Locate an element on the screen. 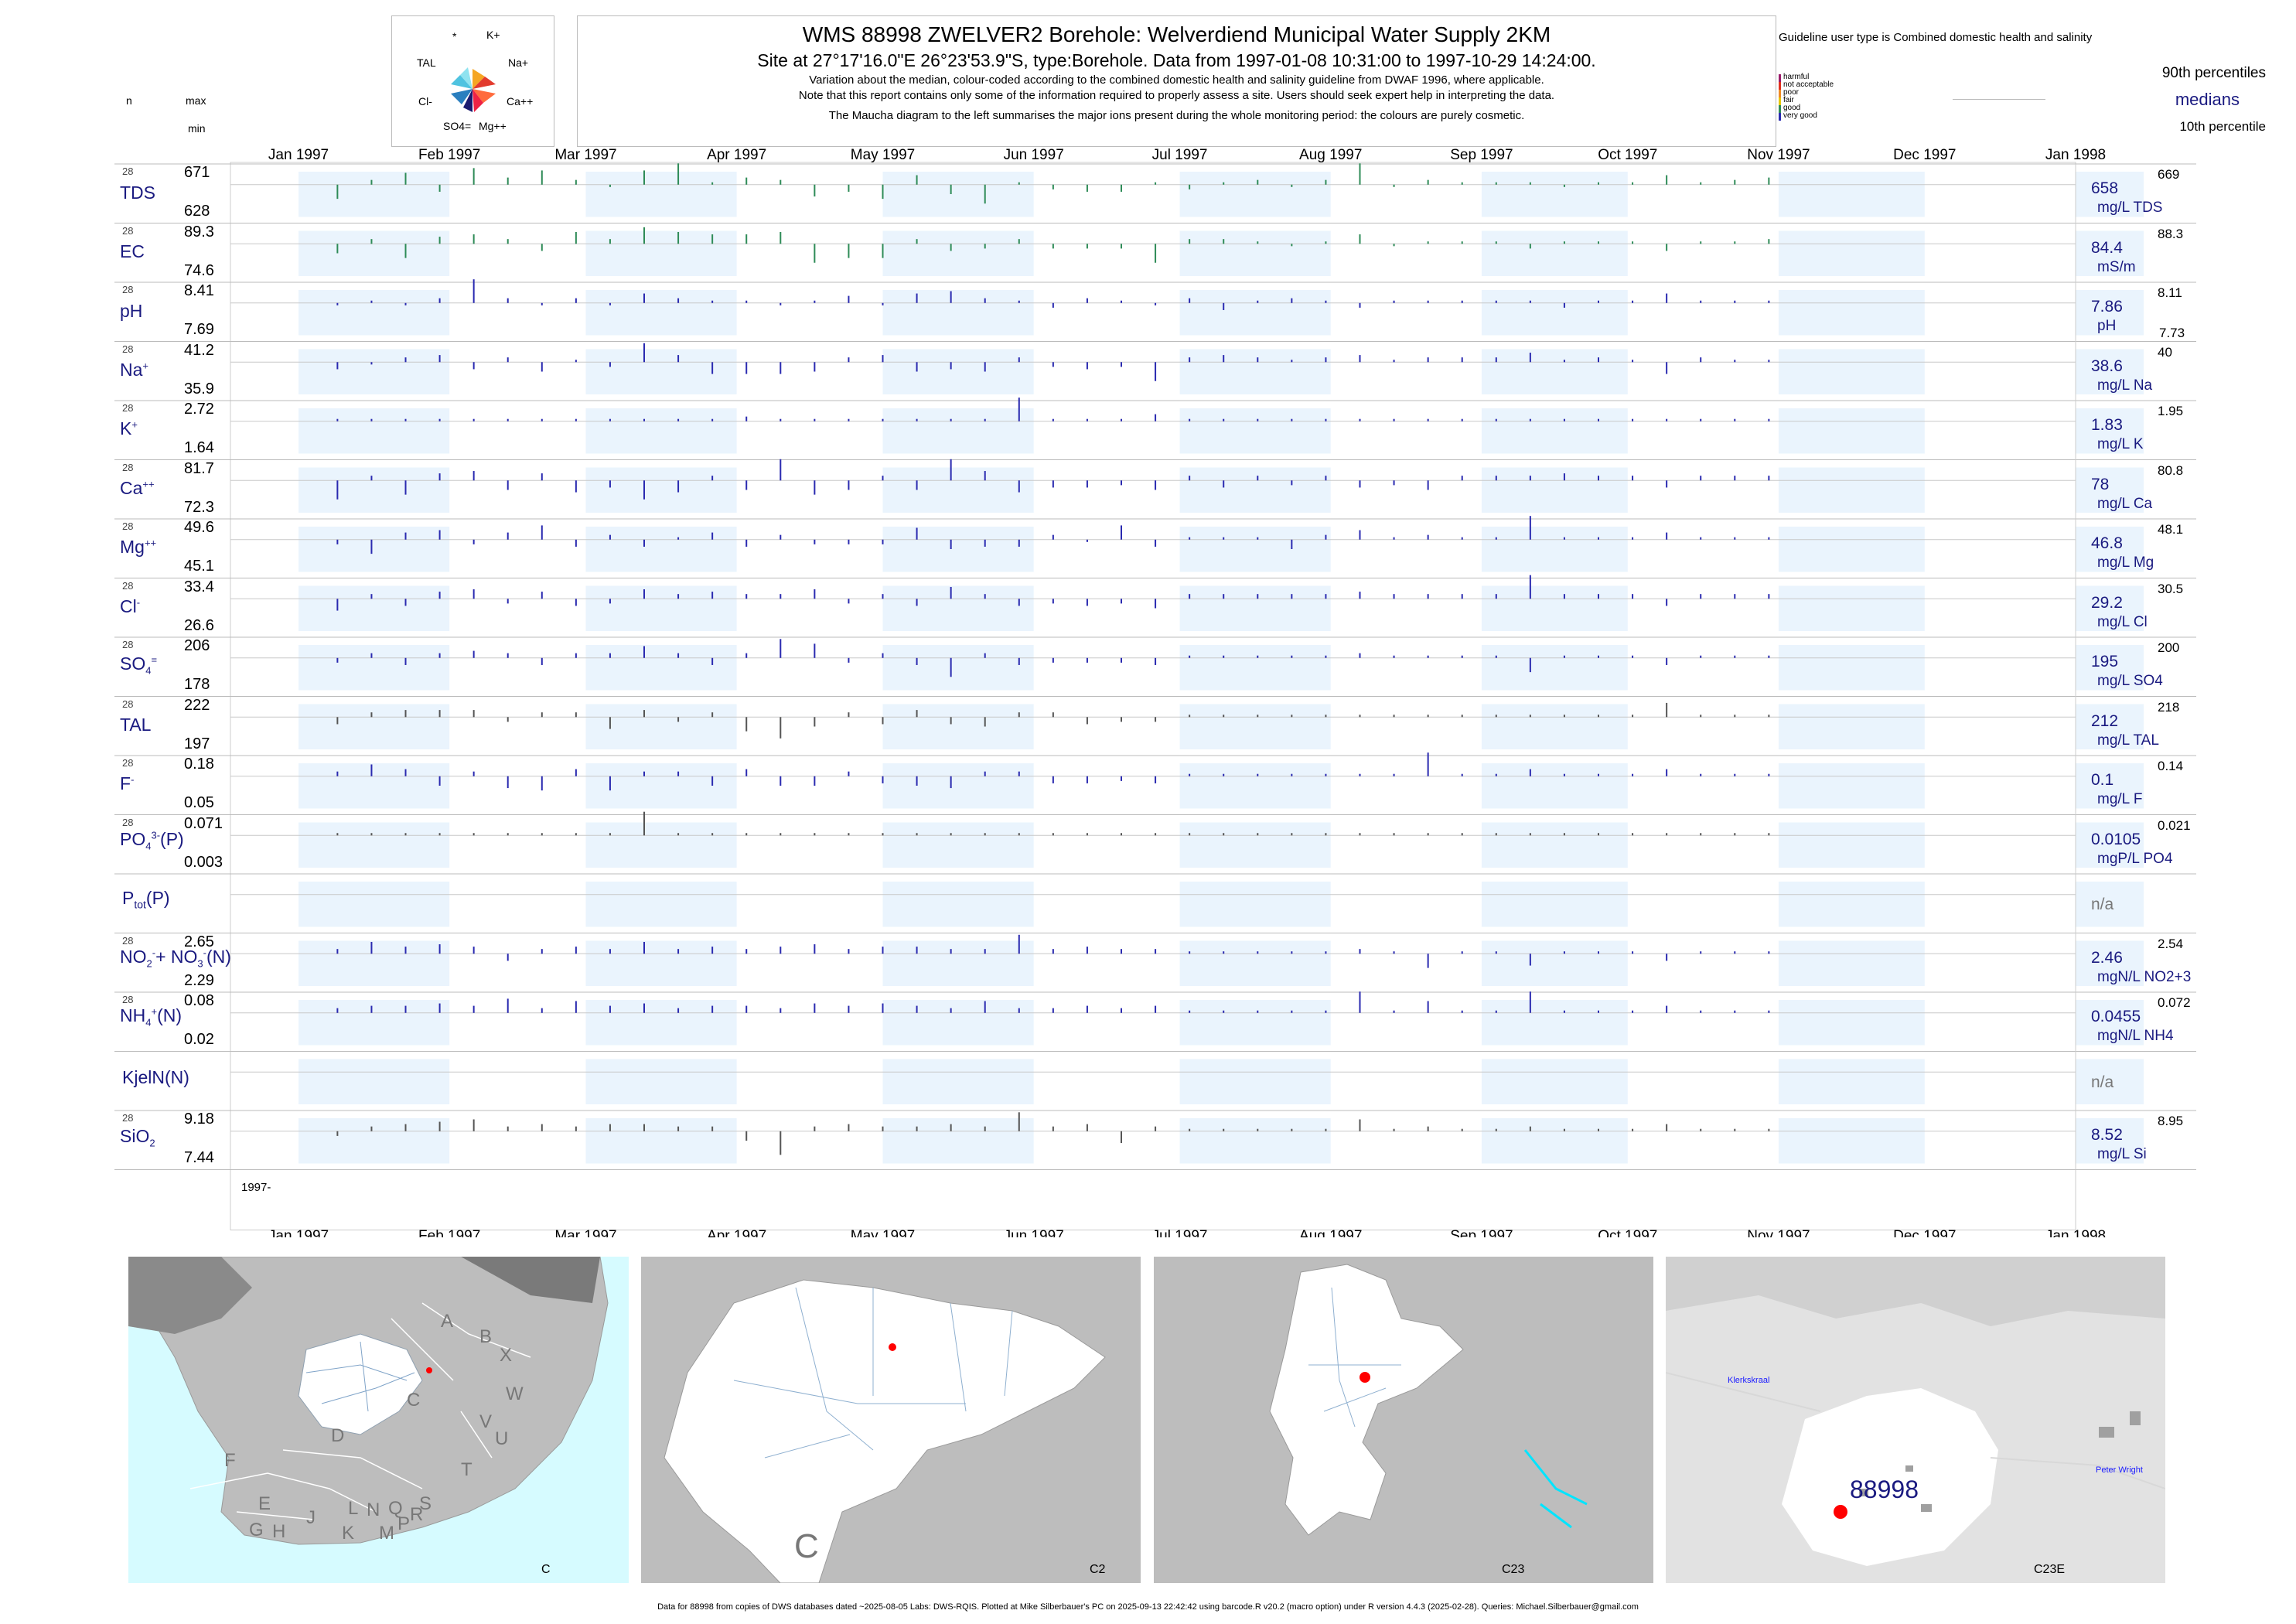  row-p90: 8.11 is located at coordinates (2170, 292).